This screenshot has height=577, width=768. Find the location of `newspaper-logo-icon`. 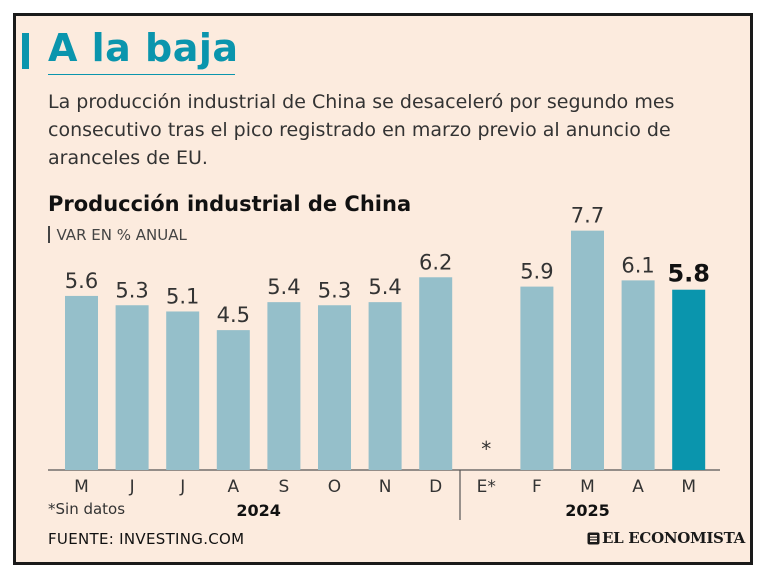

newspaper-logo-icon is located at coordinates (593, 538).